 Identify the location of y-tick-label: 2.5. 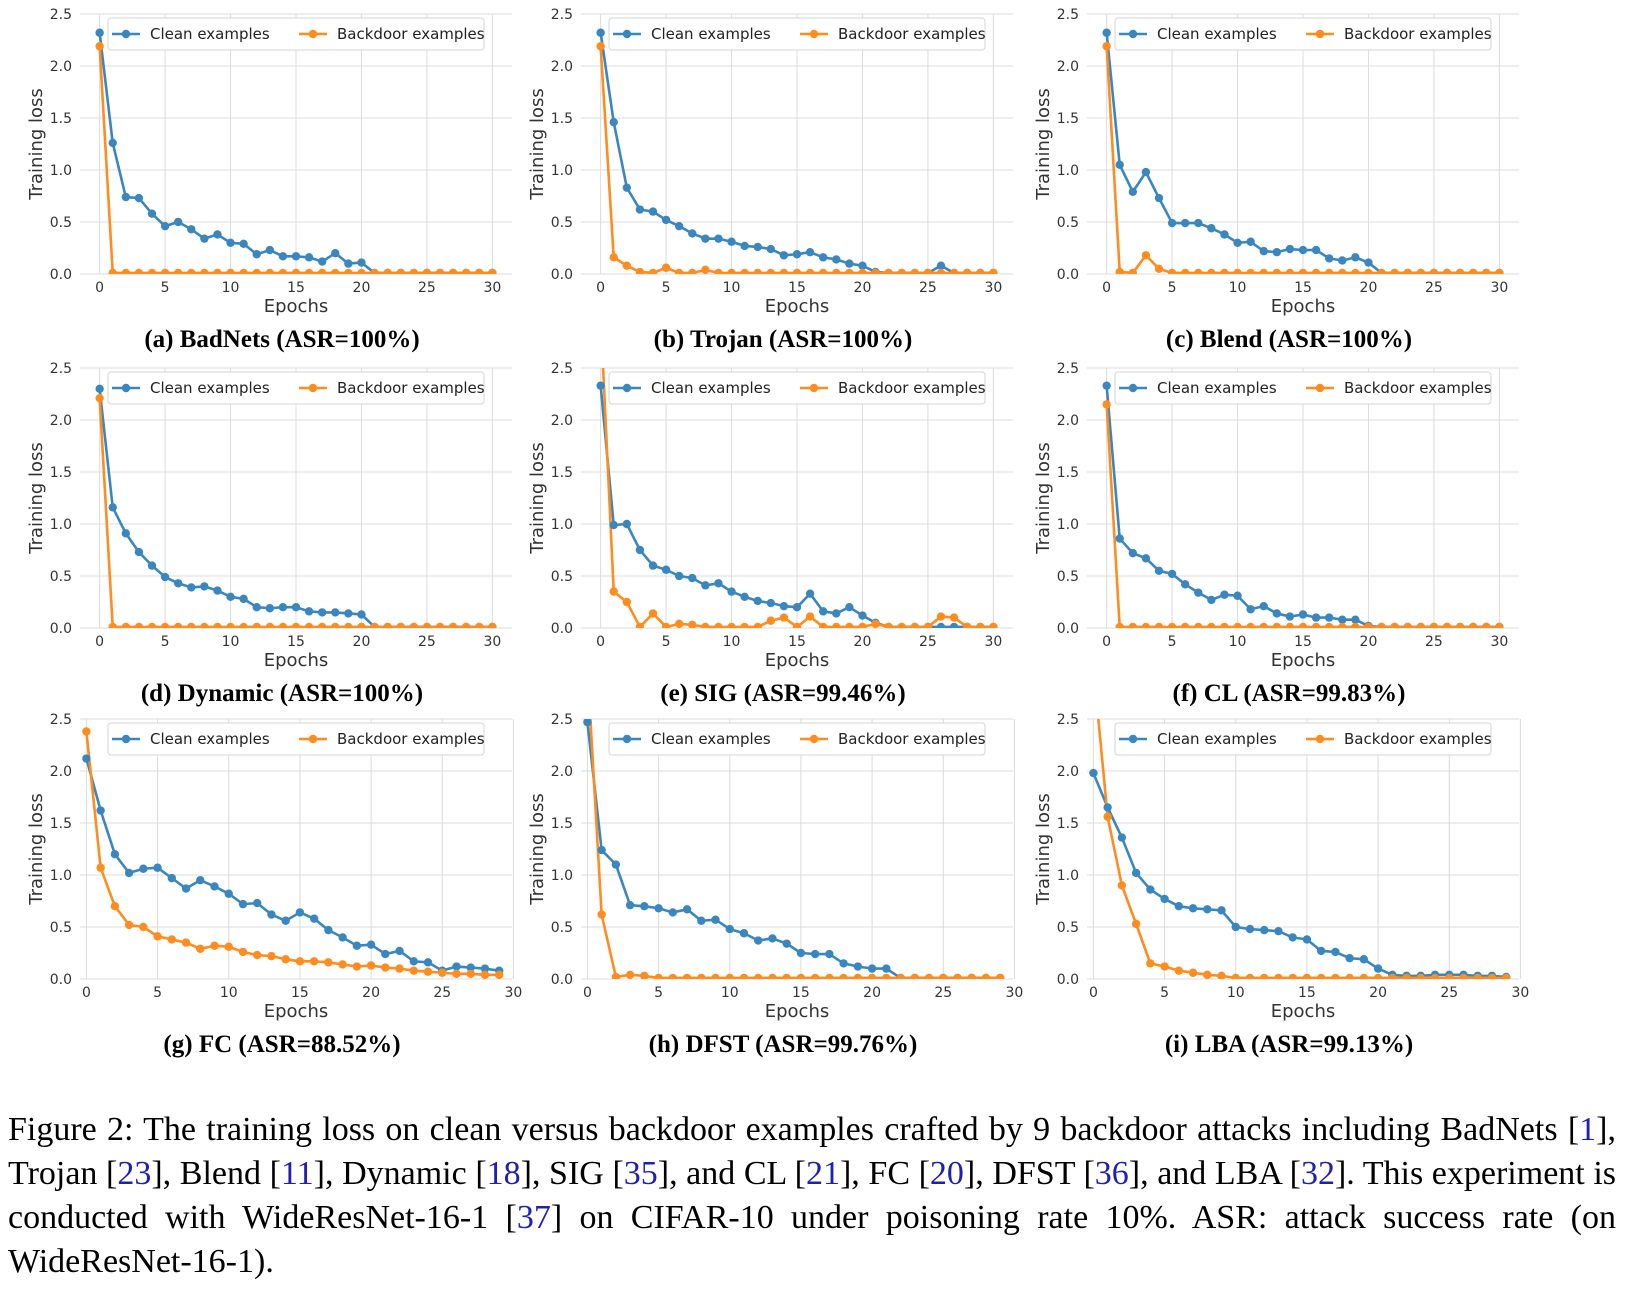
(61, 369).